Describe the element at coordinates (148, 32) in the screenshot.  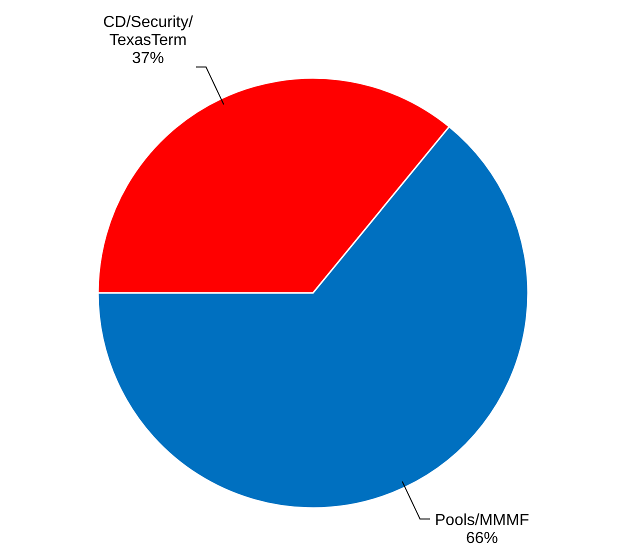
I see `slice-label: CD/Security/ TexasTerm` at that location.